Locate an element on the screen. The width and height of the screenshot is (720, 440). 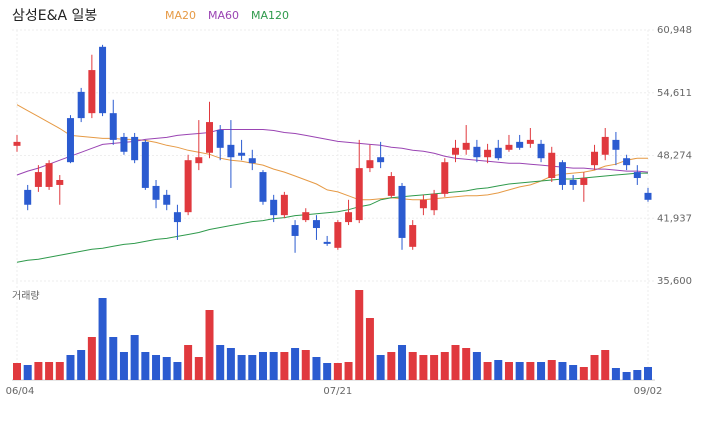
y-tick-label: 54,611 is located at coordinates (674, 93).